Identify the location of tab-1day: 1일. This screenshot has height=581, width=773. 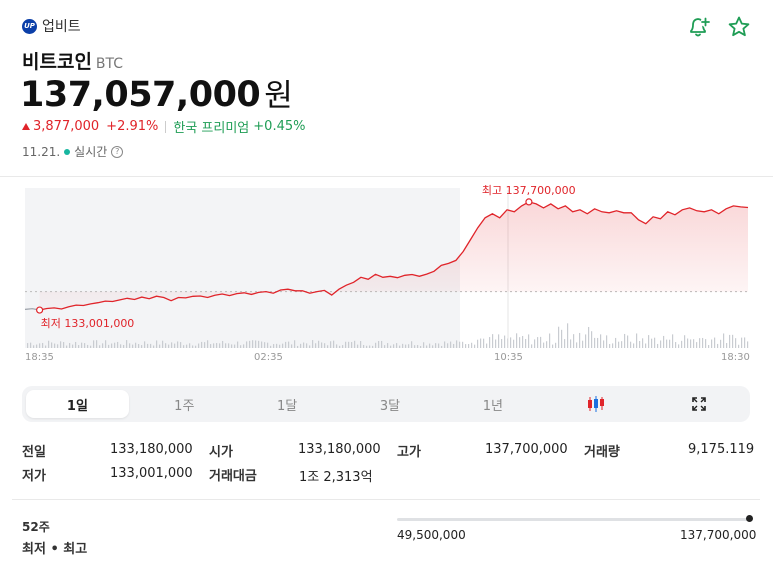
(77, 404).